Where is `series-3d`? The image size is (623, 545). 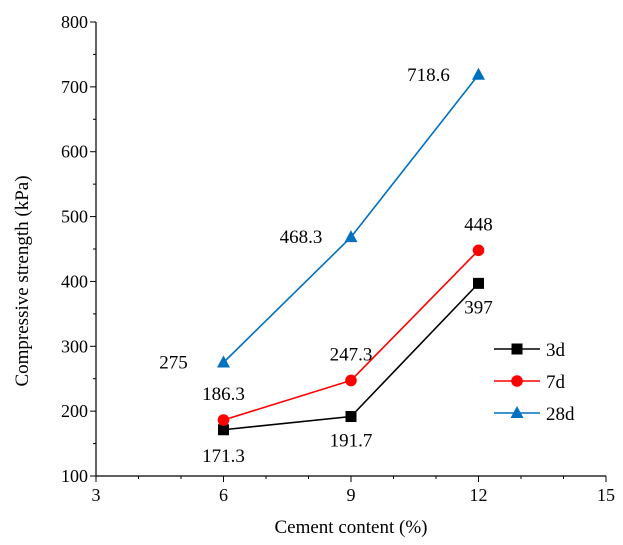
series-3d is located at coordinates (351, 356).